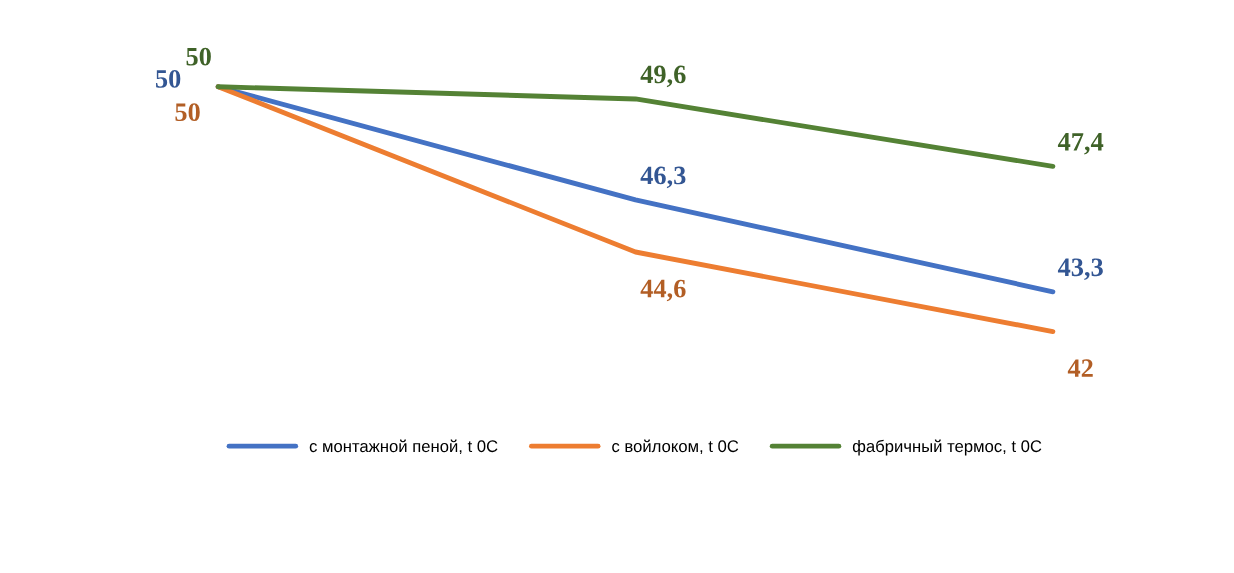 This screenshot has height=573, width=1234. Describe the element at coordinates (403, 447) in the screenshot. I see `legend-label: с монтажной пеной, t 0C` at that location.